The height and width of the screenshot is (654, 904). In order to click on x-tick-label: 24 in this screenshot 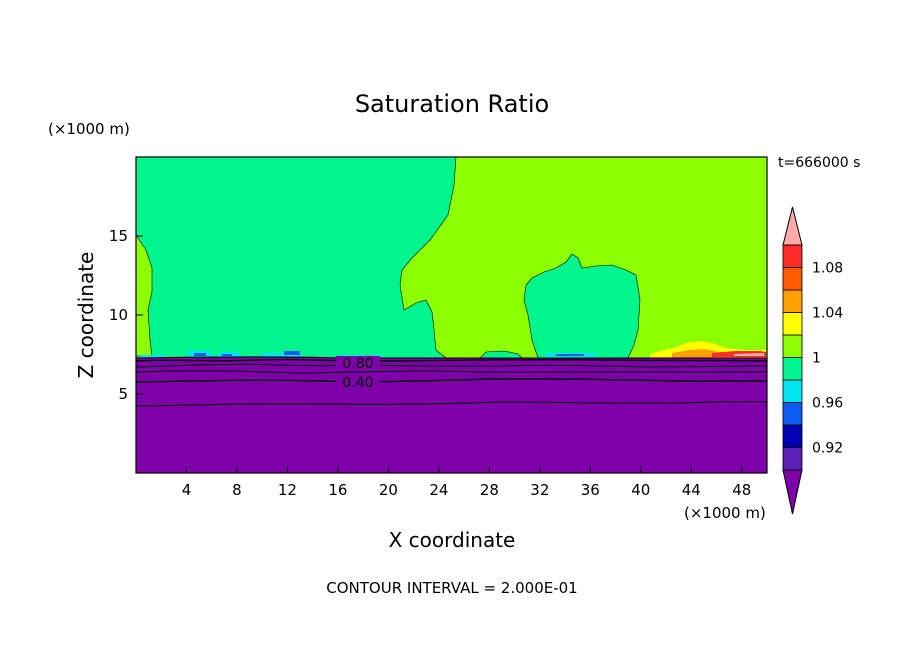, I will do `click(438, 490)`.